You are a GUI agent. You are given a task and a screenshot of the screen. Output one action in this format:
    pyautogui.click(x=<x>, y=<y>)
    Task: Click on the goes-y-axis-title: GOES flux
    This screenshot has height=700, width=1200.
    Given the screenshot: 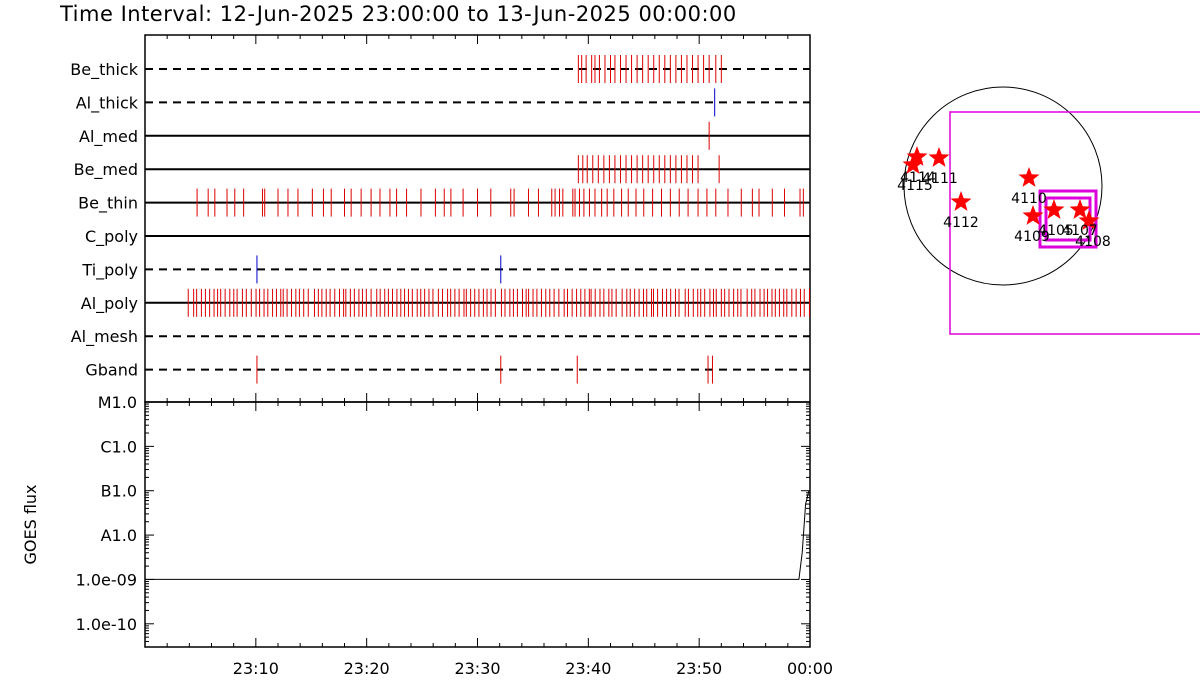 What is the action you would take?
    pyautogui.click(x=30, y=524)
    